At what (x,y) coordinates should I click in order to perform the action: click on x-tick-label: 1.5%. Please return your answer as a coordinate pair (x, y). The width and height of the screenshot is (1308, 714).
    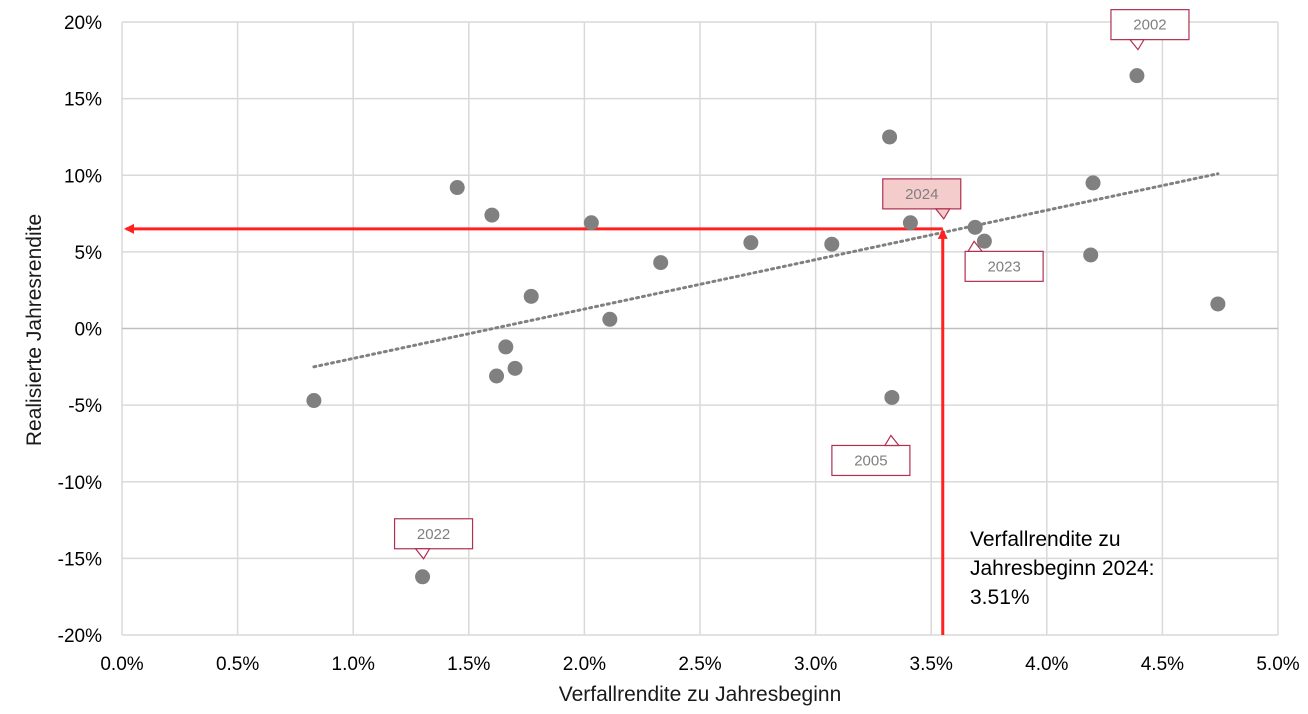
    Looking at the image, I should click on (468, 664).